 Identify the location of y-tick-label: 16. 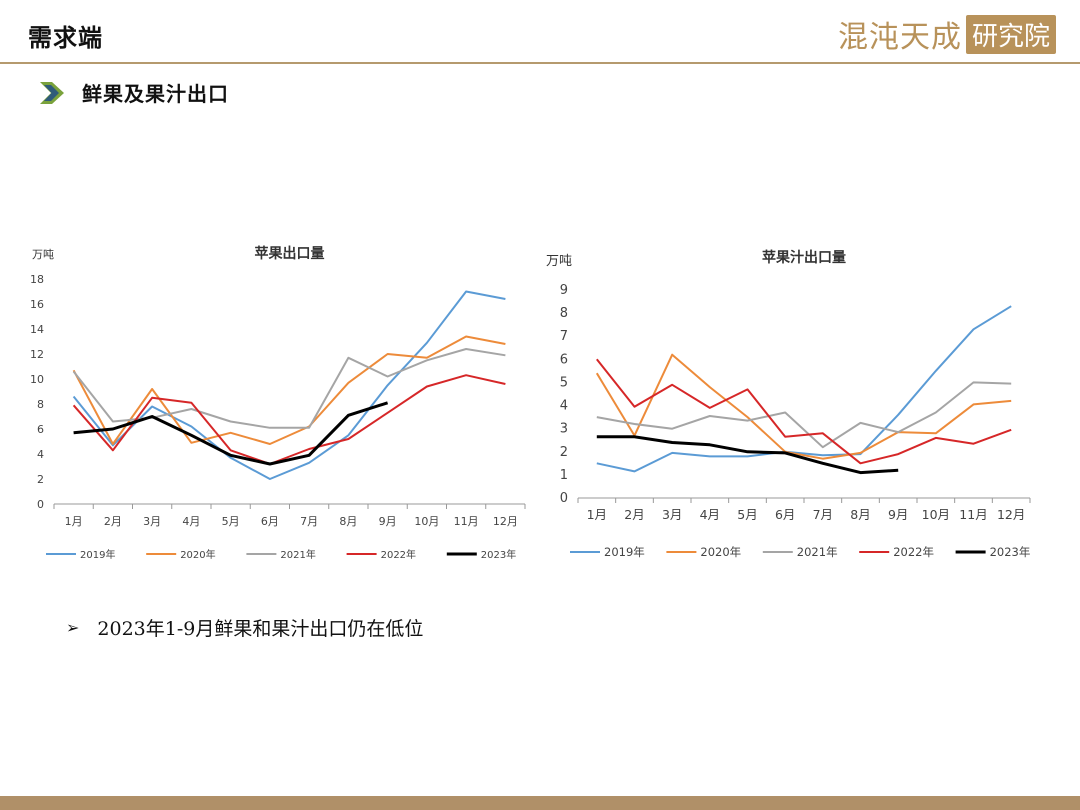
(37, 304).